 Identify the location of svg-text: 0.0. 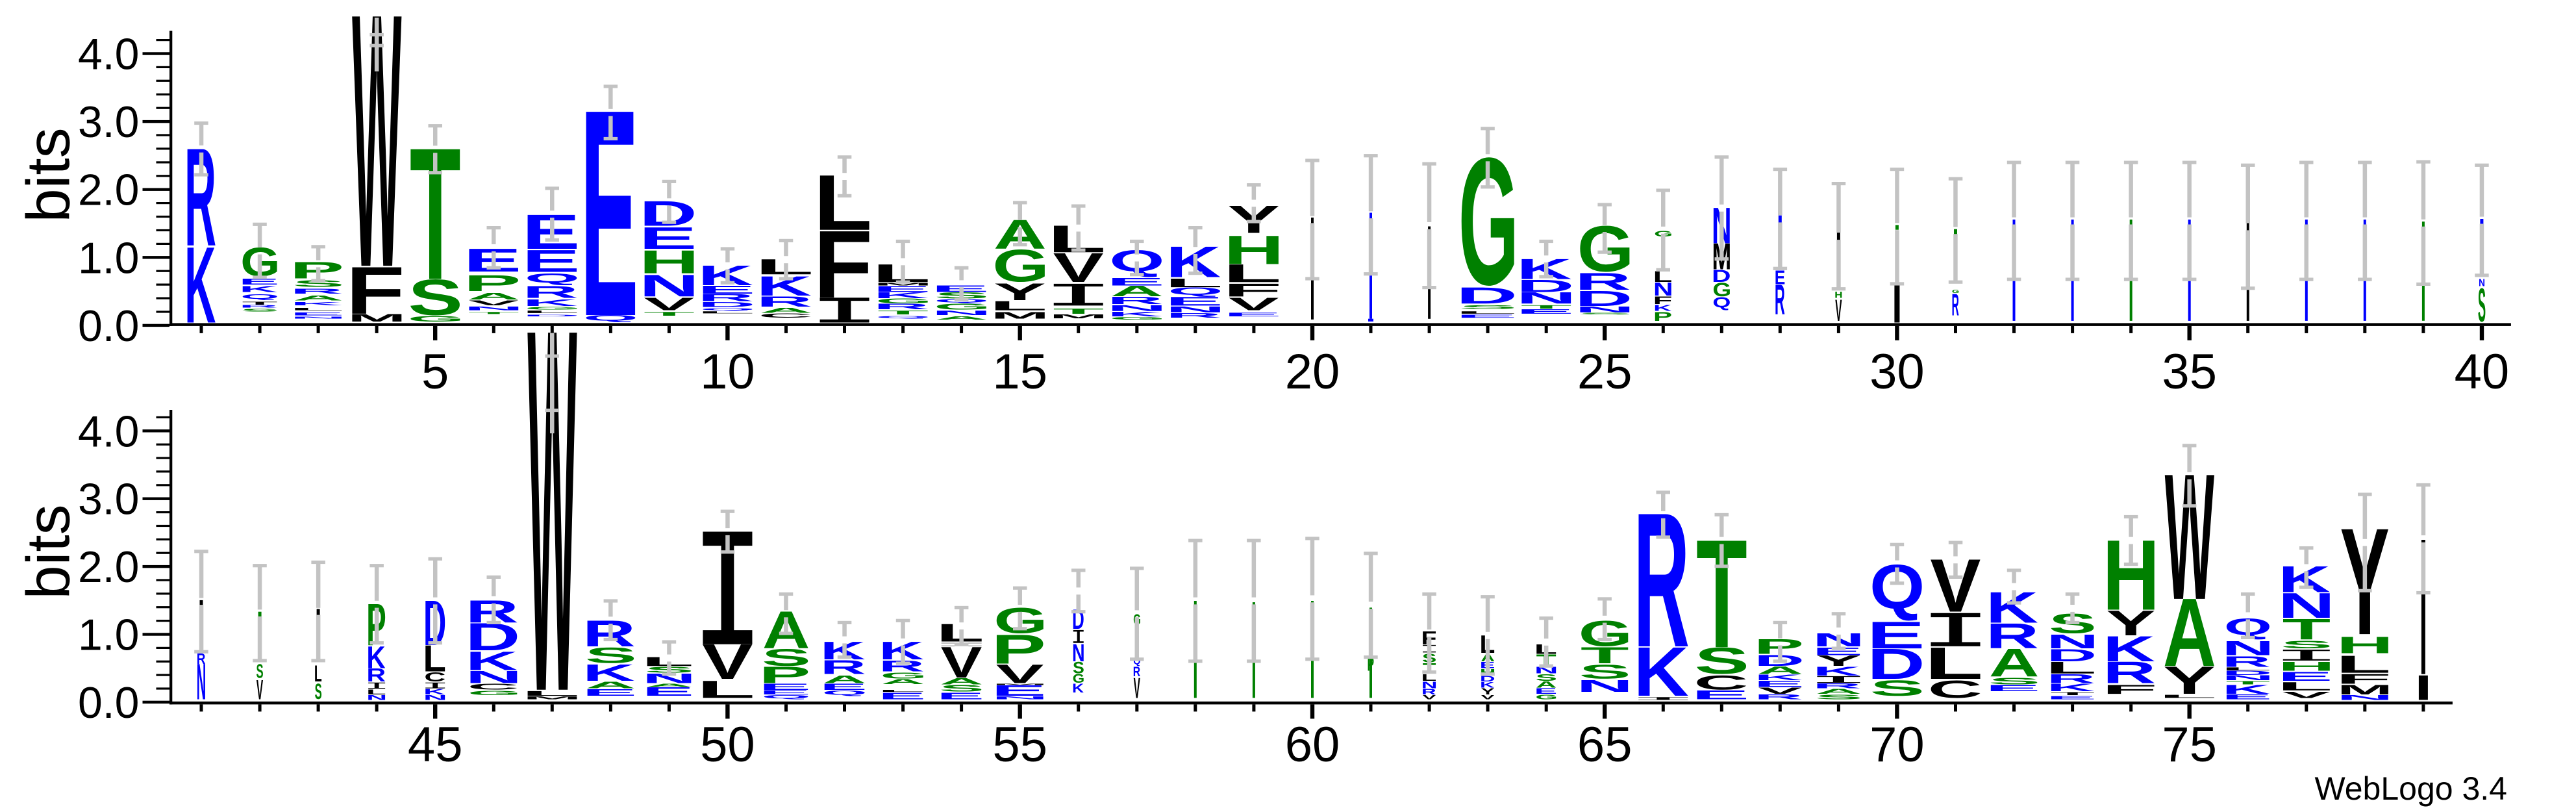
(109, 326).